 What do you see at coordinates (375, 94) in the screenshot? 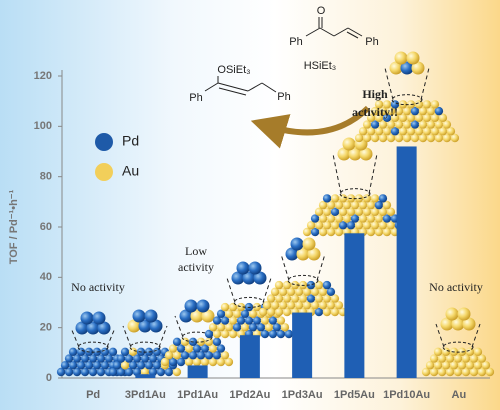
I see `annotation: High` at bounding box center [375, 94].